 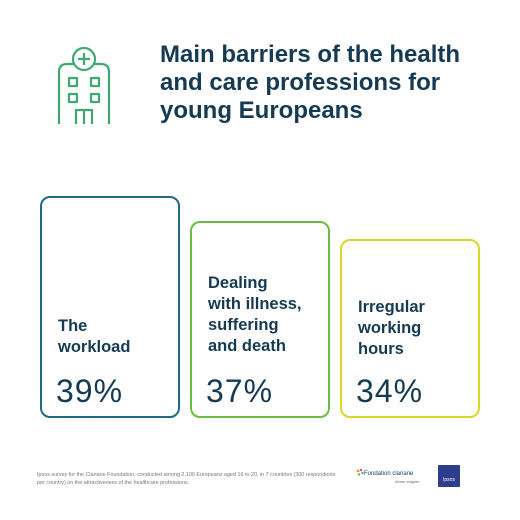 I want to click on barrier-label: Irregular working hours, so click(x=391, y=328).